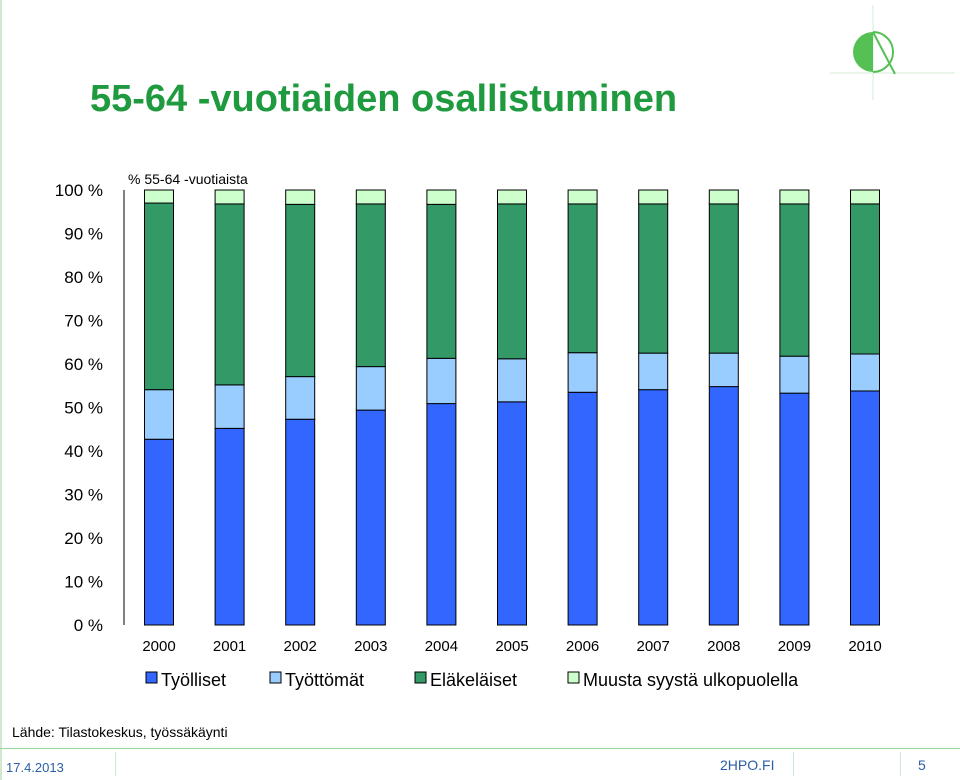 Image resolution: width=960 pixels, height=780 pixels. What do you see at coordinates (83, 234) in the screenshot?
I see `y-tick-label: 90 %` at bounding box center [83, 234].